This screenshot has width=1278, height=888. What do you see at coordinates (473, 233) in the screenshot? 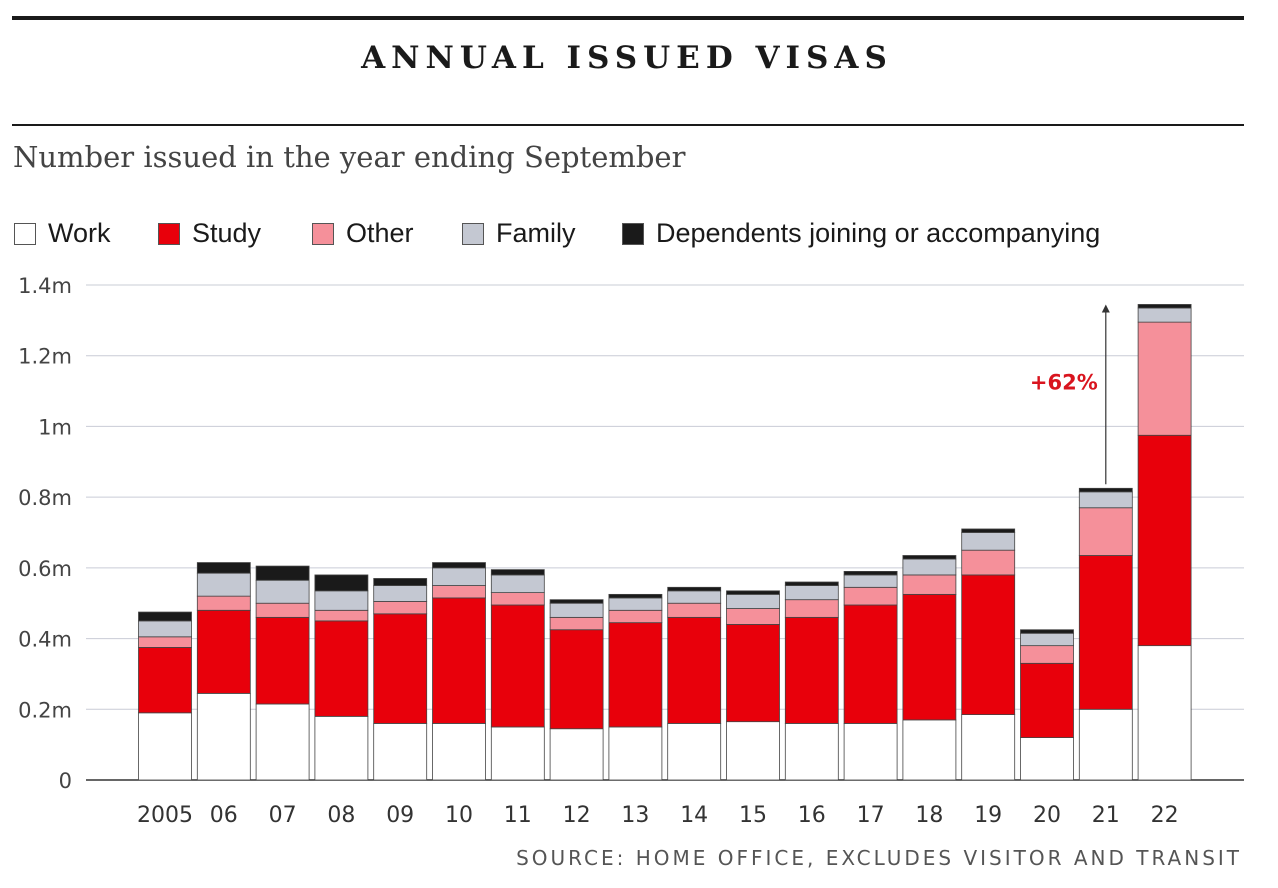
I see `legend-swatch-family` at bounding box center [473, 233].